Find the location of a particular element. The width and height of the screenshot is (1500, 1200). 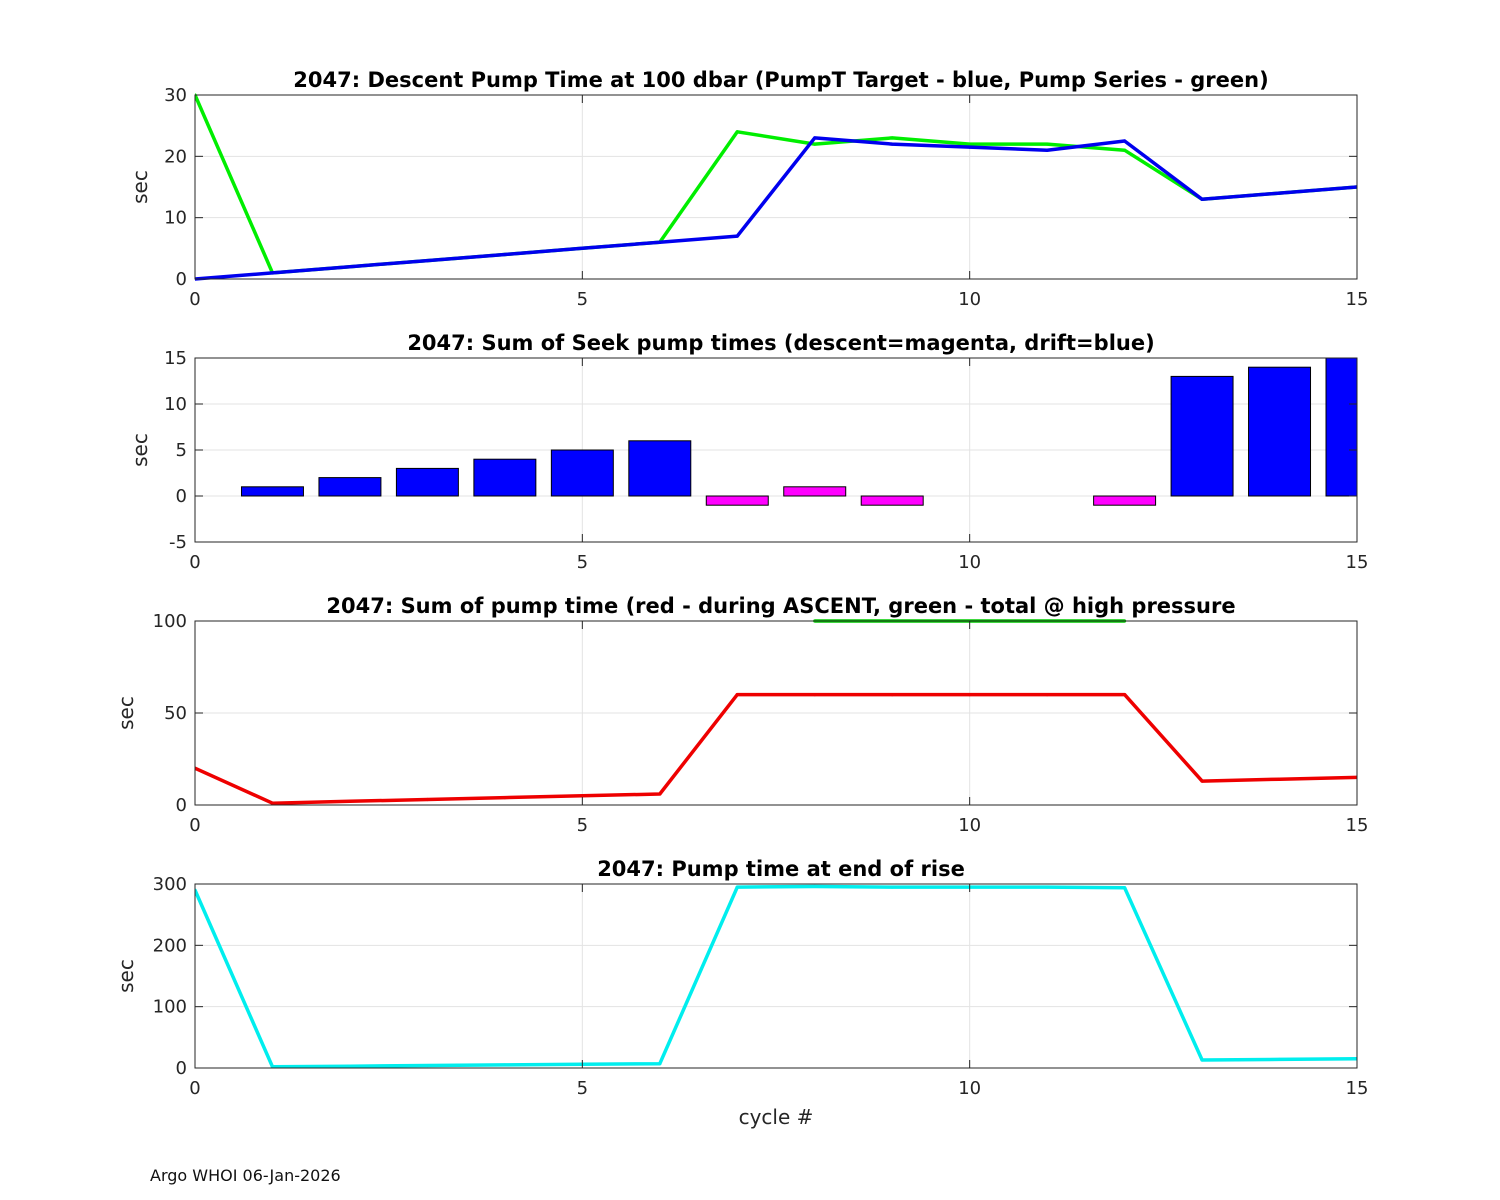

bar-series1-x14 is located at coordinates (1280, 431).